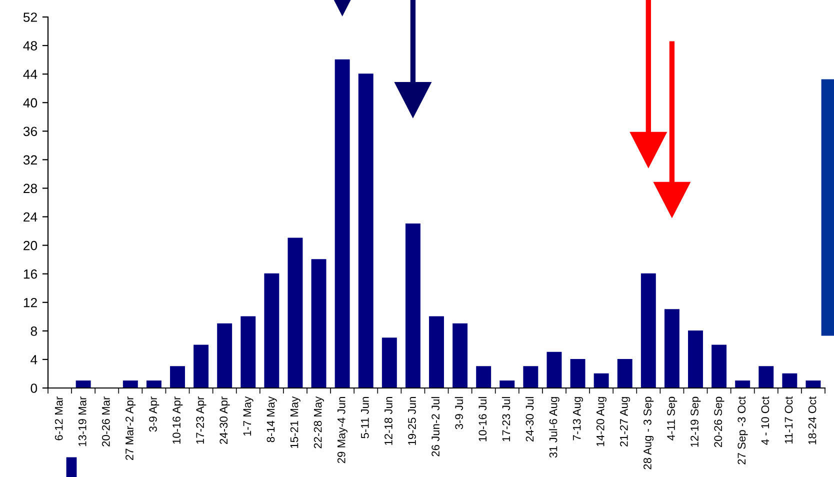  Describe the element at coordinates (34, 388) in the screenshot. I see `y-tick-label: 0` at that location.